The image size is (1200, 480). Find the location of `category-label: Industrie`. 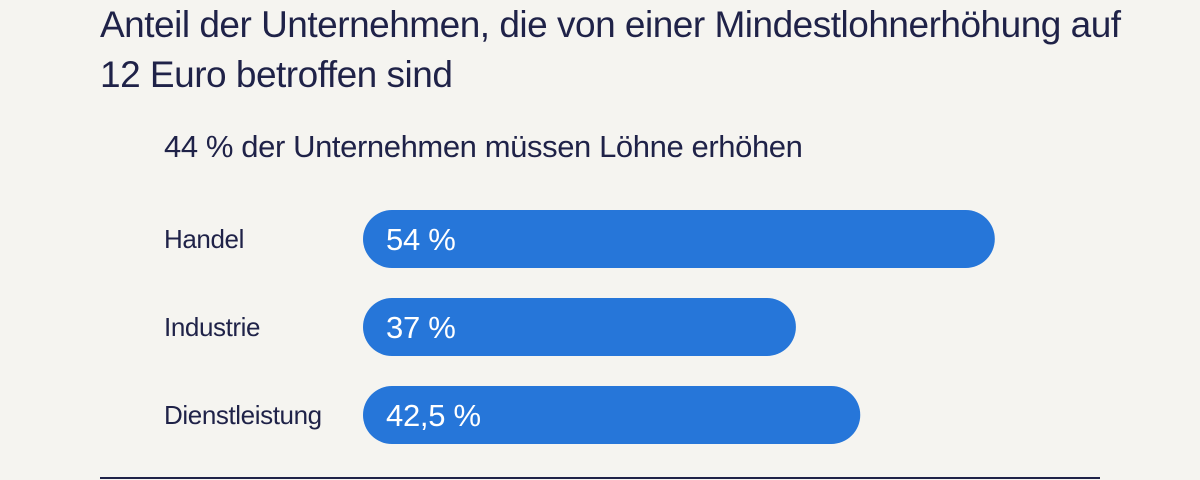

category-label: Industrie is located at coordinates (212, 327).